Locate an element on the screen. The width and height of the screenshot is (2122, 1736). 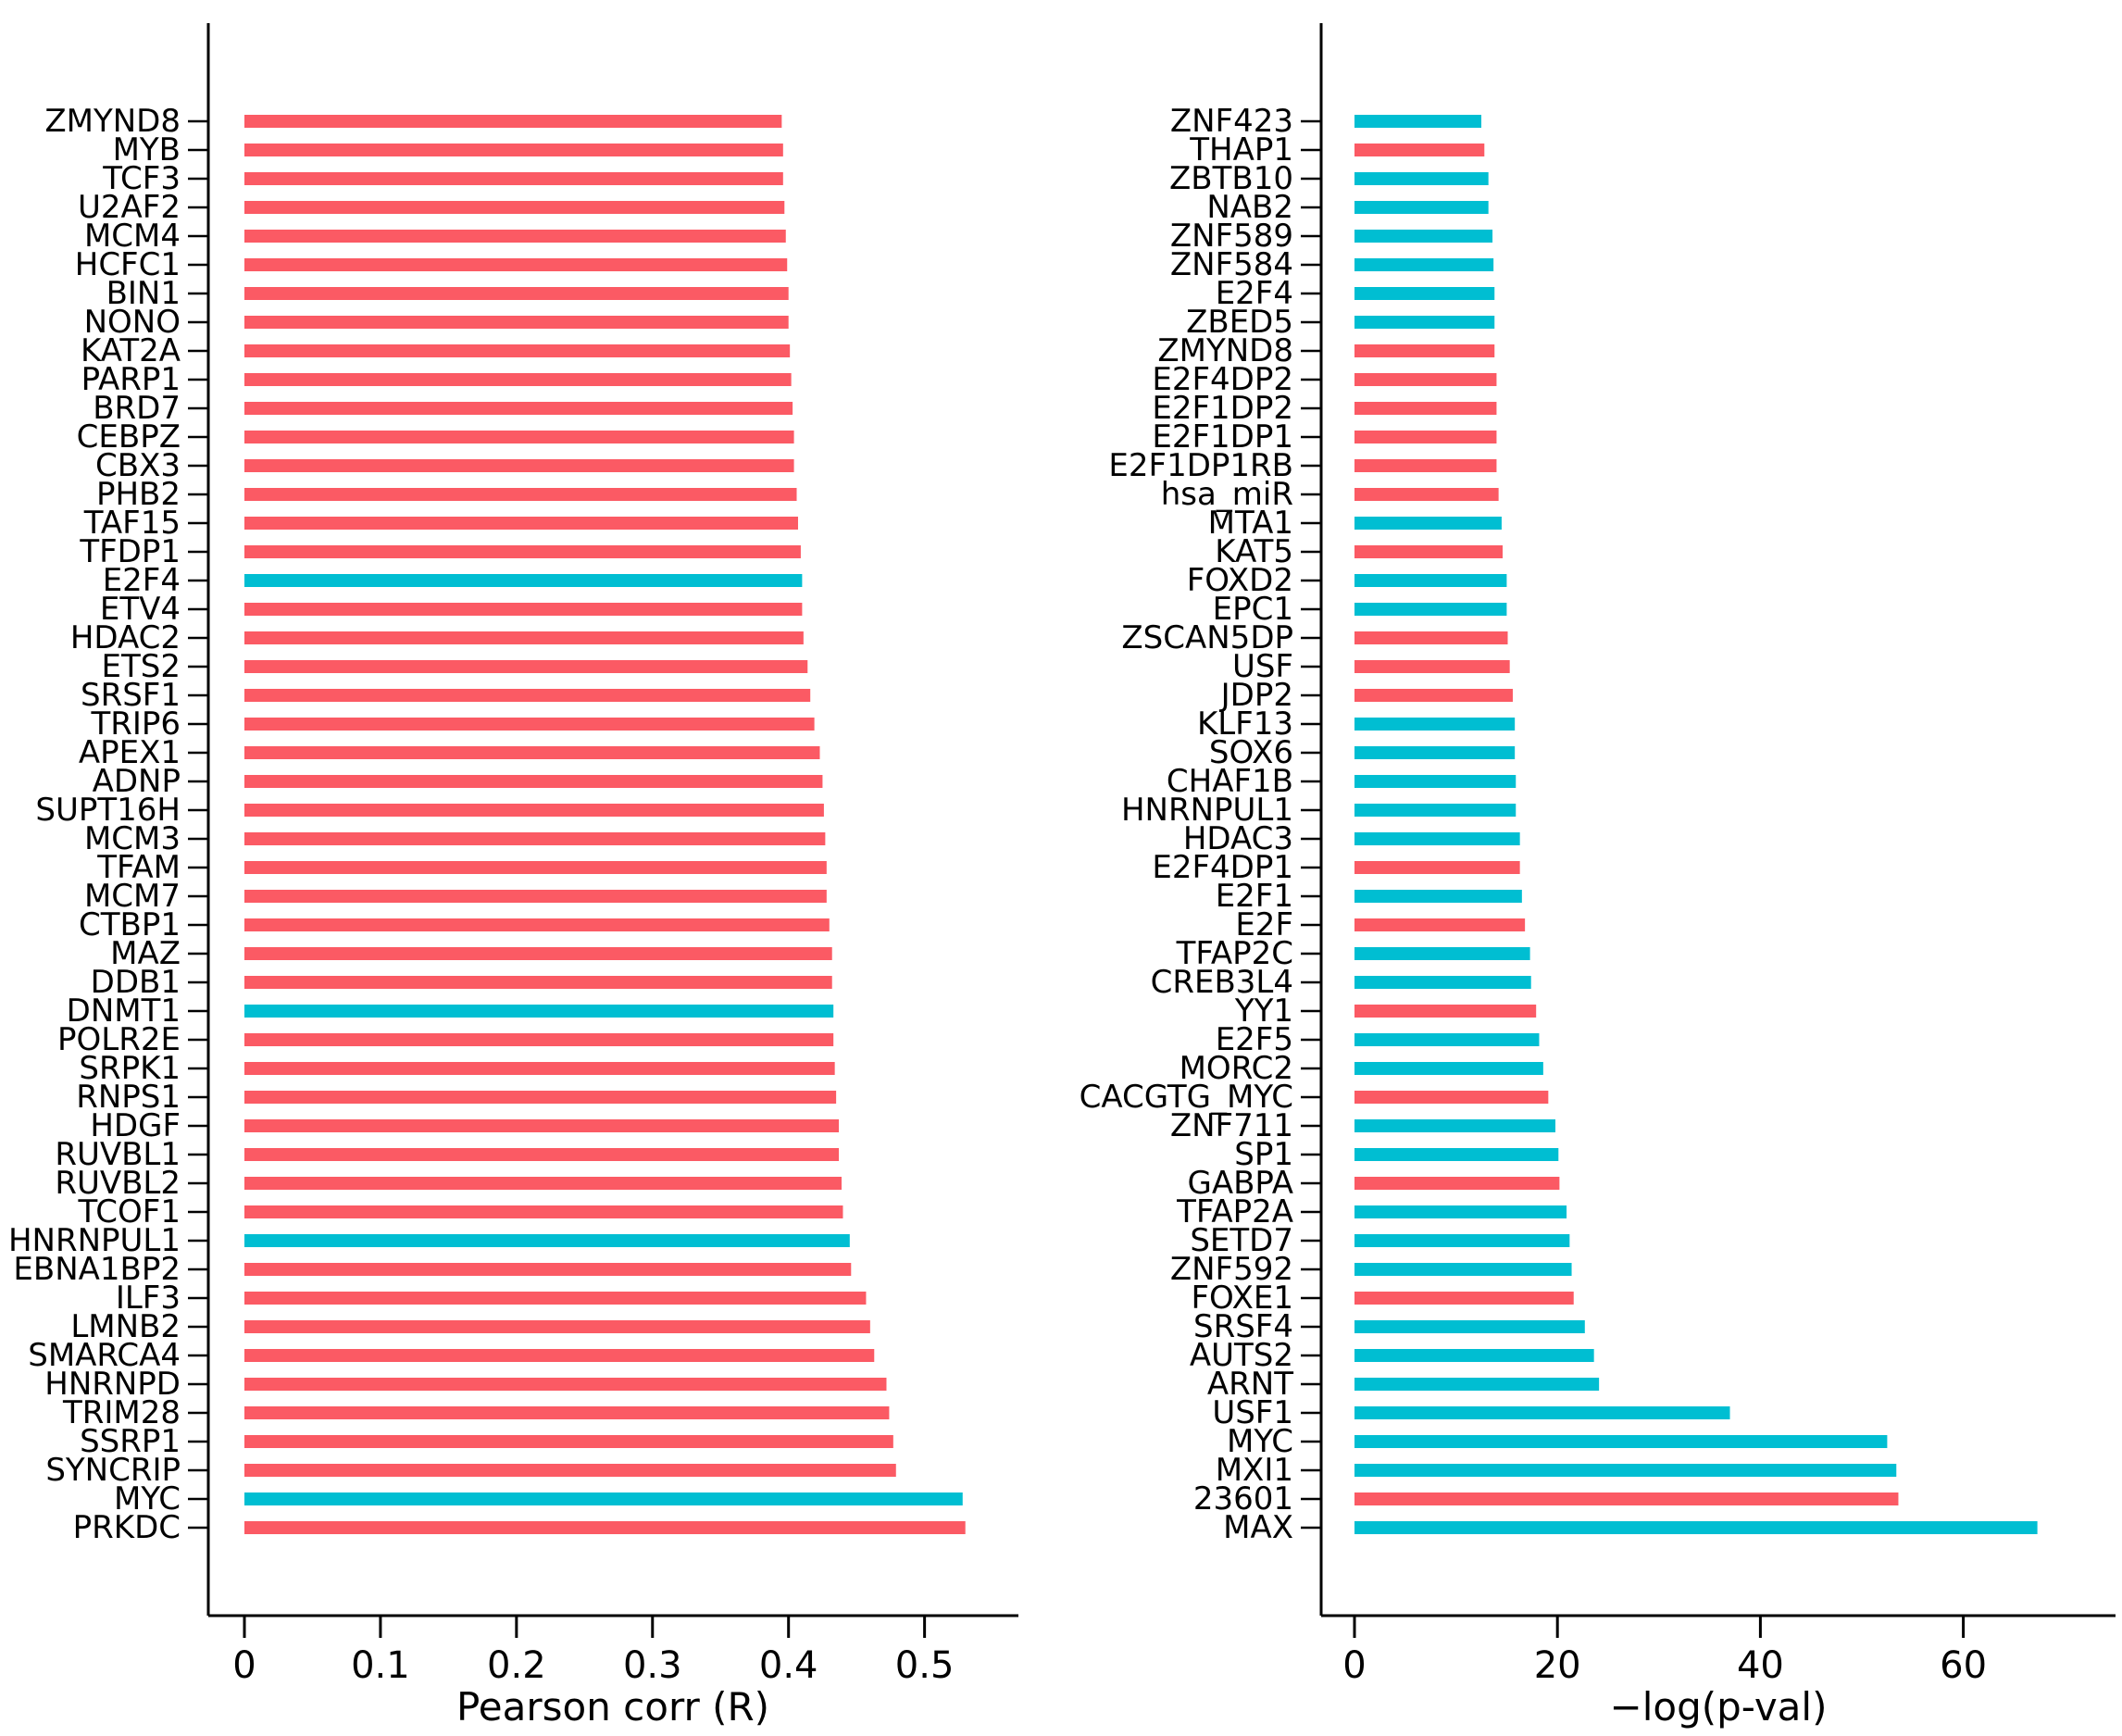
row-label: hsa_miR is located at coordinates (1227, 494).